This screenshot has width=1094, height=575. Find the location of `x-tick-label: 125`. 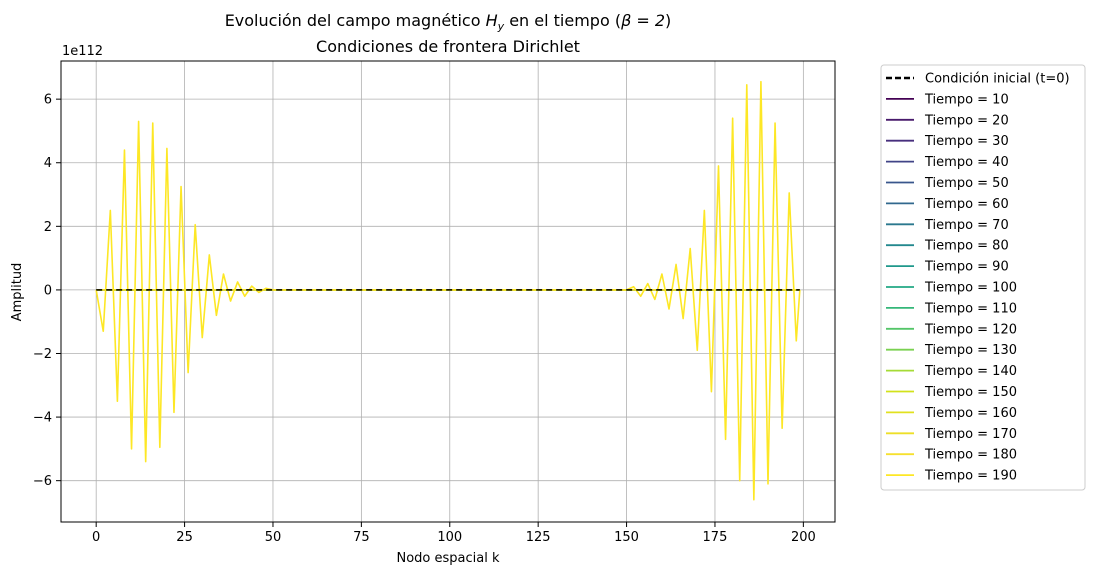

x-tick-label: 125 is located at coordinates (538, 537).